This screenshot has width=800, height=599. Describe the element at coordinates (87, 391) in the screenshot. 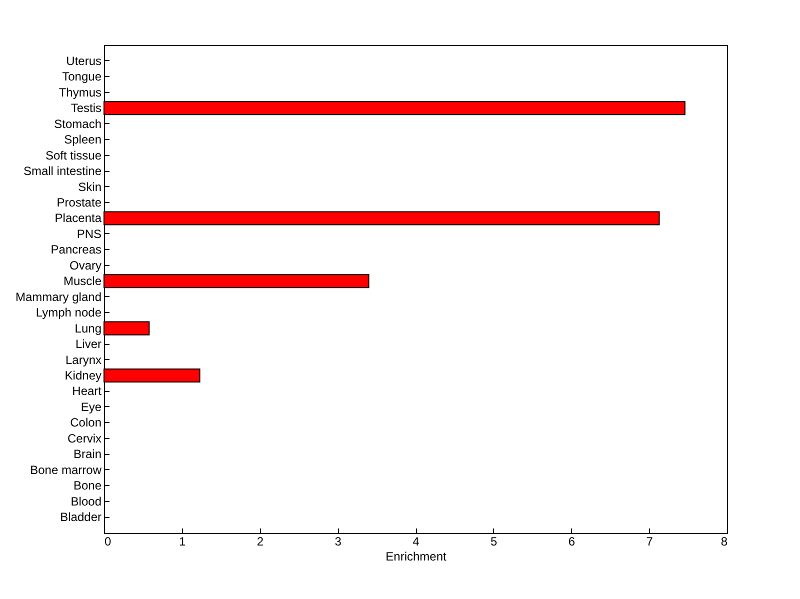

I see `y-tick-label: Heart` at that location.